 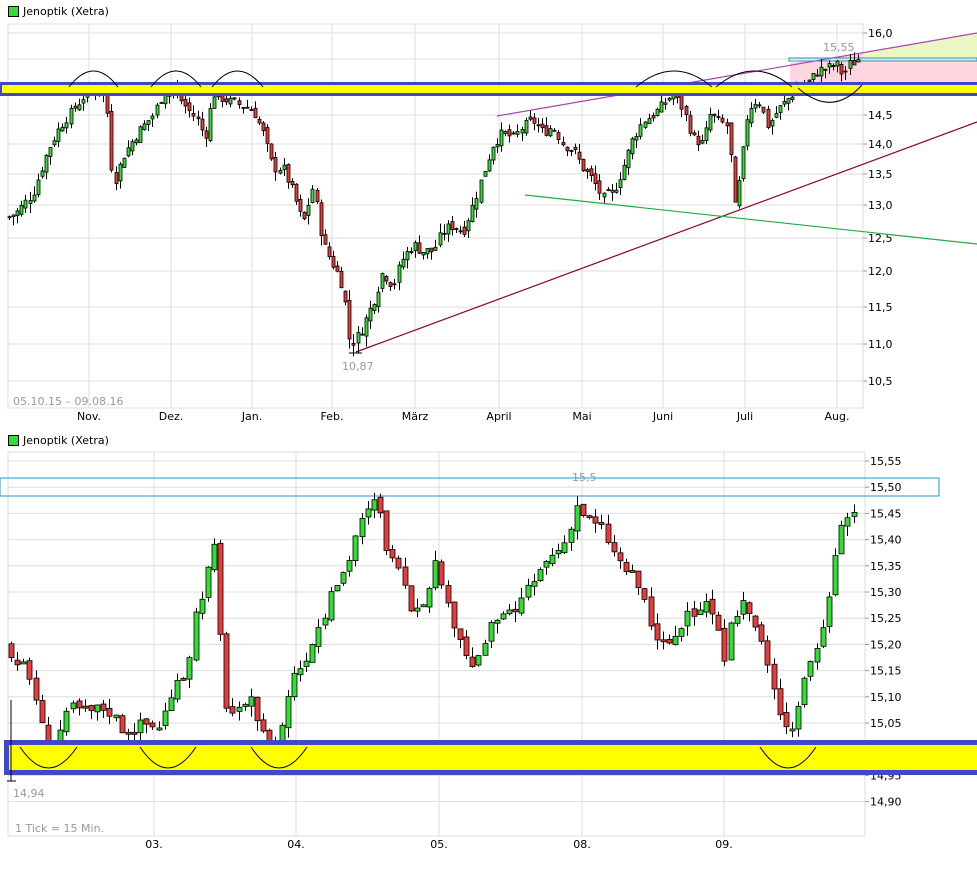 What do you see at coordinates (880, 33) in the screenshot?
I see `top-y-tick: 16,0` at bounding box center [880, 33].